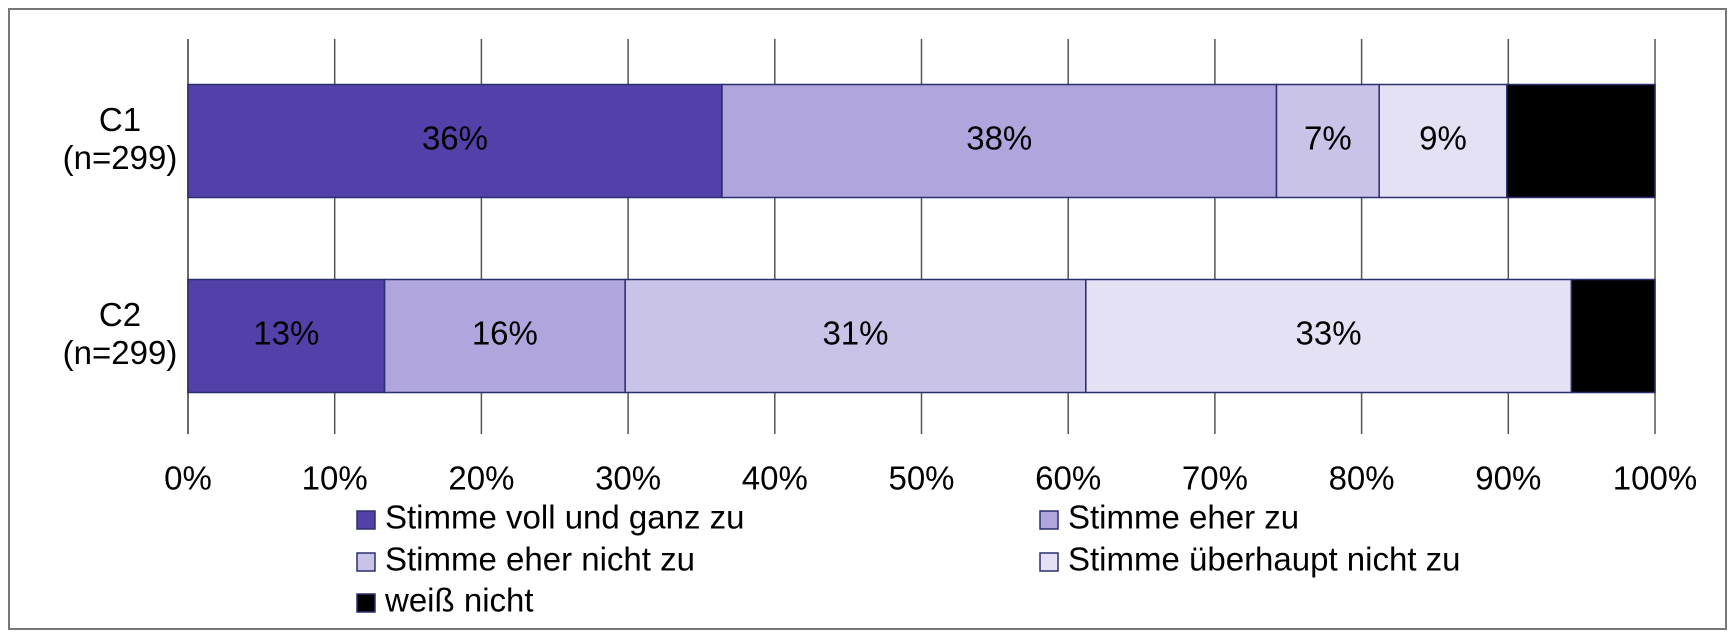  Describe the element at coordinates (188, 478) in the screenshot. I see `x-tick-label: 0%` at that location.